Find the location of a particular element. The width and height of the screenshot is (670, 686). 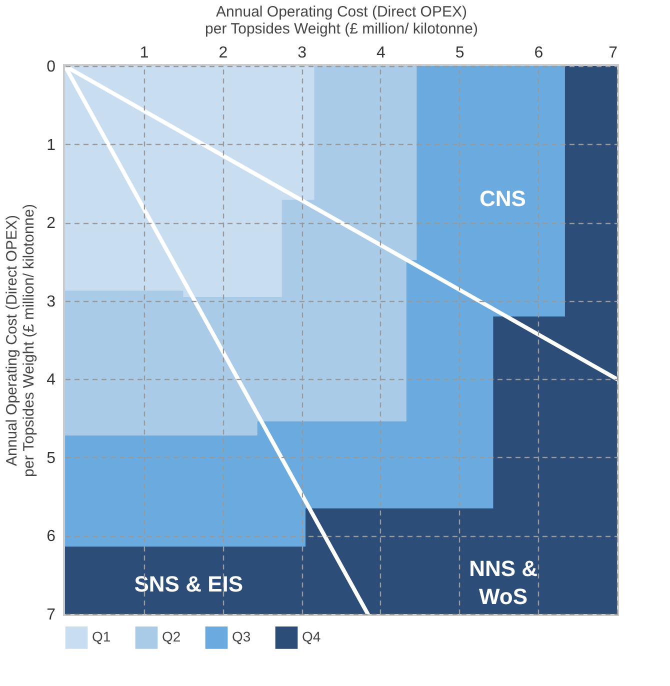

legend-label: Q3 is located at coordinates (241, 636).